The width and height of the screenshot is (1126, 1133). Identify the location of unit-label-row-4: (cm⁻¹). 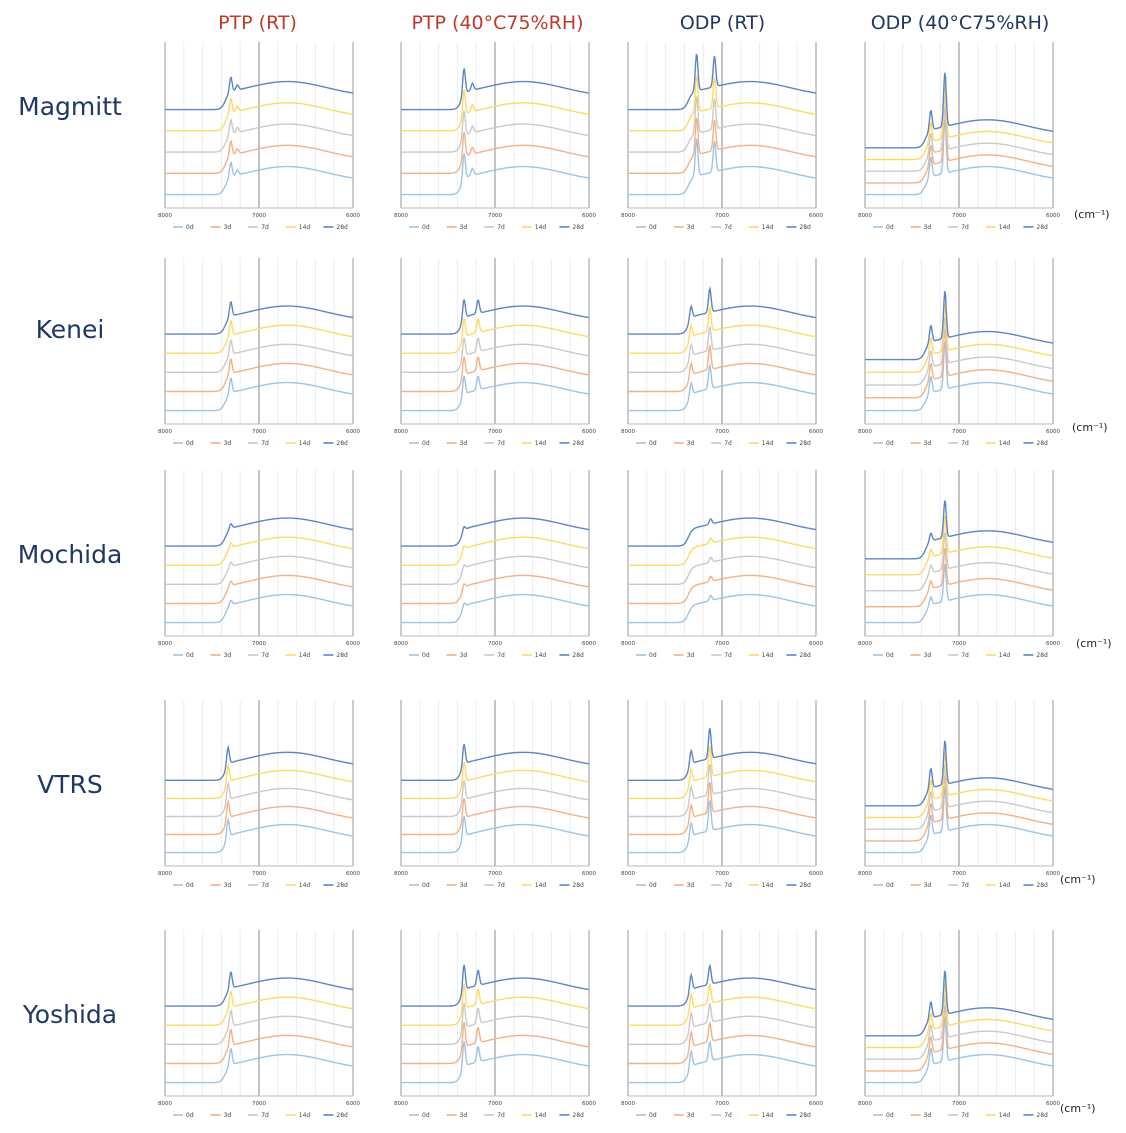
(1078, 879).